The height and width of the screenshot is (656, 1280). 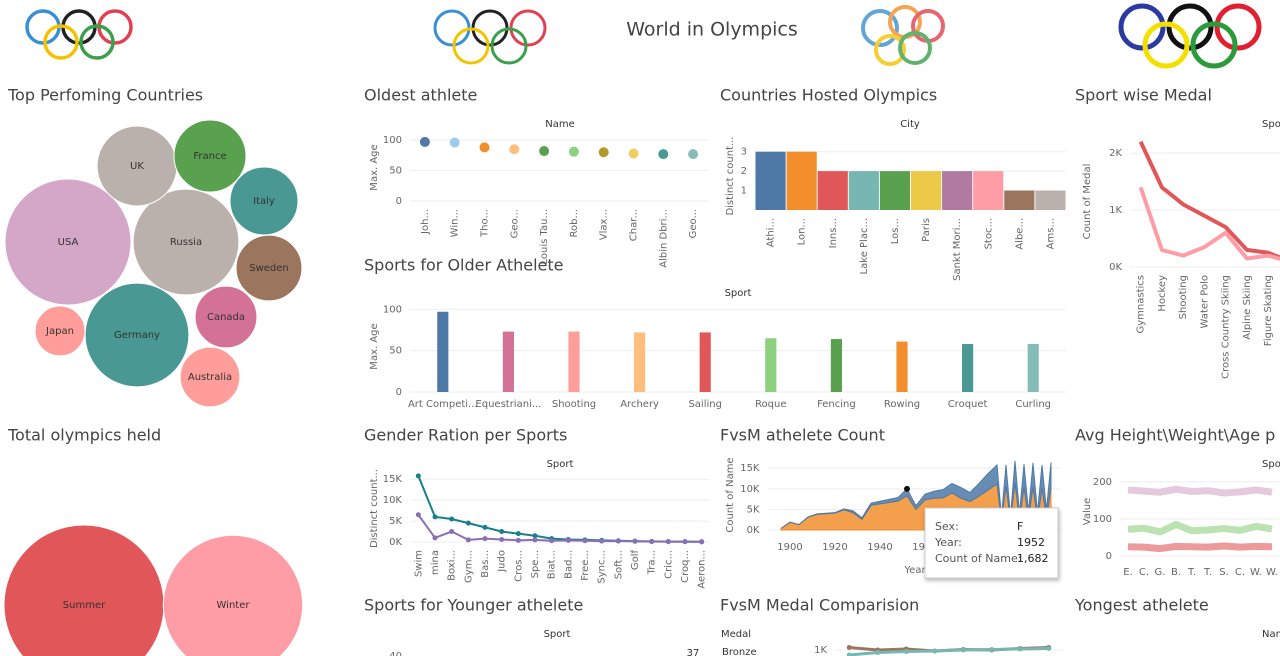 What do you see at coordinates (68, 242) in the screenshot?
I see `bubble-label: USA` at bounding box center [68, 242].